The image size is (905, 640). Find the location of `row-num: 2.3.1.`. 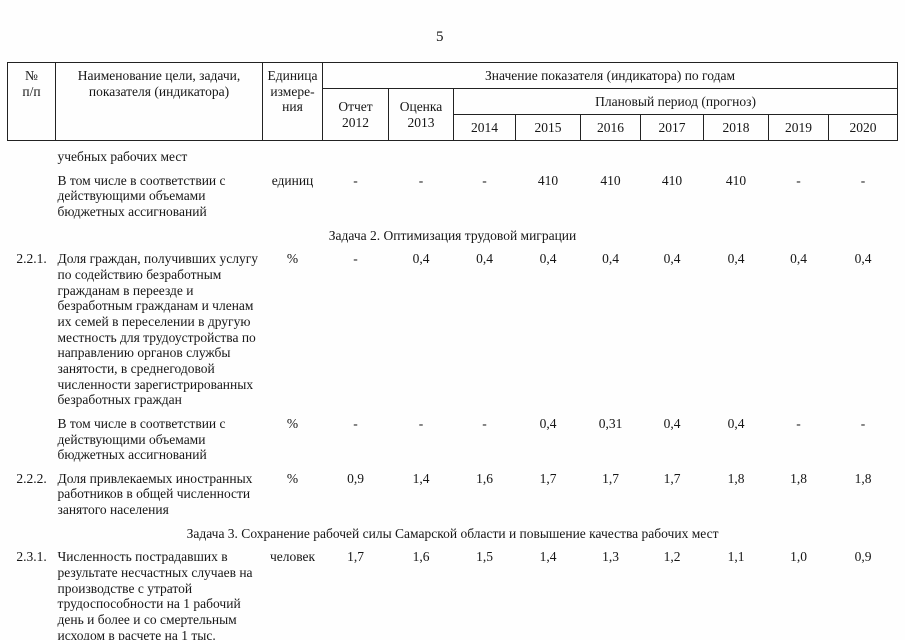

row-num: 2.3.1. is located at coordinates (31, 557).